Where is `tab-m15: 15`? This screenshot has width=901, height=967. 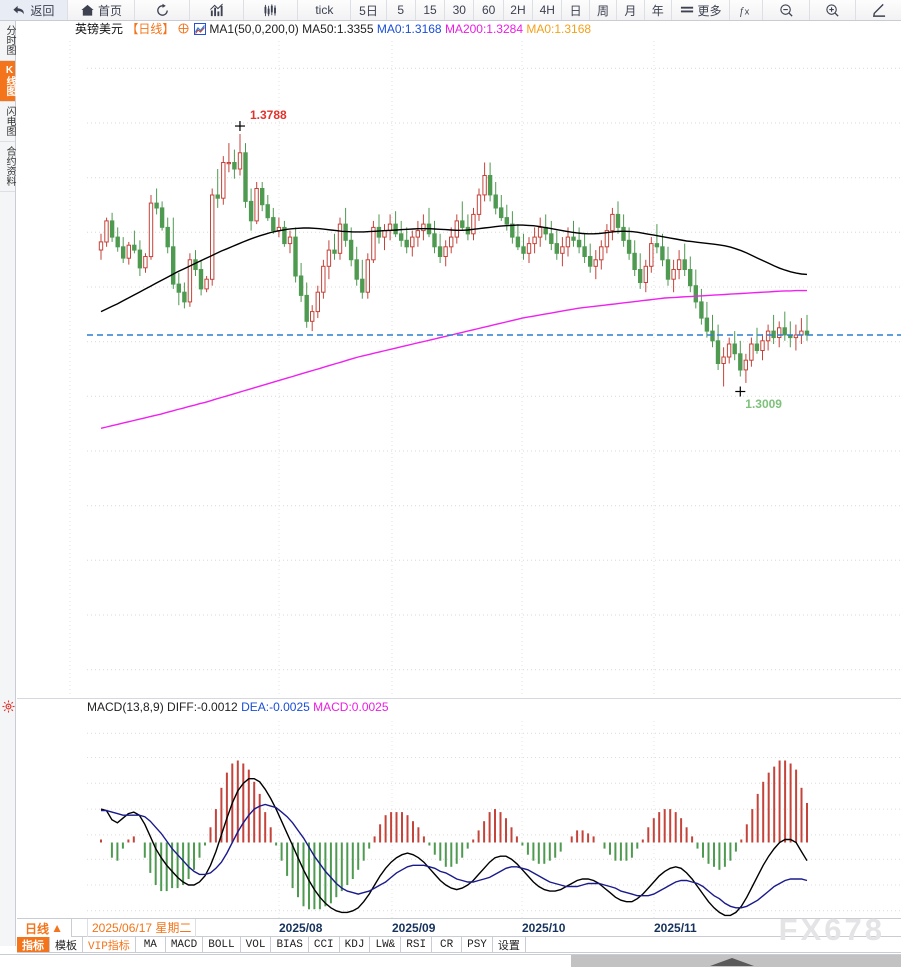 tab-m15: 15 is located at coordinates (431, 10).